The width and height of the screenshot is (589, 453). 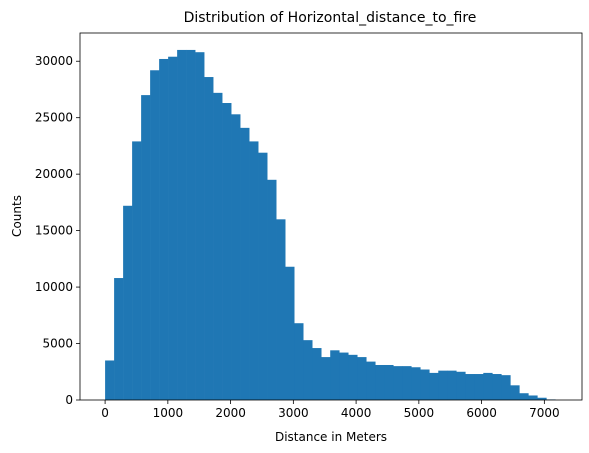 I want to click on y-tick-label: 15000, so click(x=54, y=231).